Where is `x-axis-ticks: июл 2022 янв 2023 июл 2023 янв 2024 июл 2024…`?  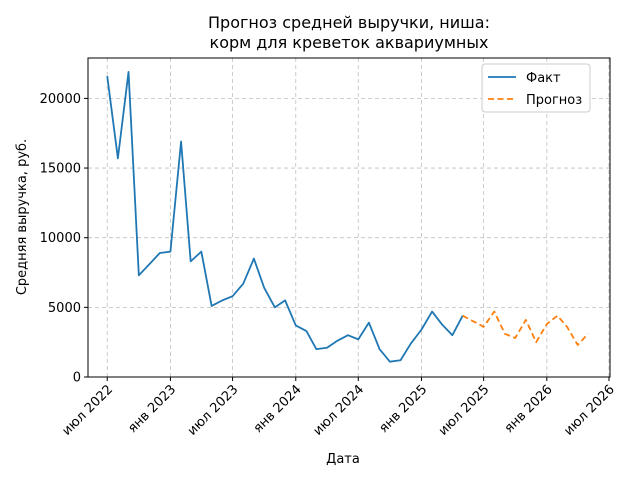
x-axis-ticks: июл 2022 янв 2023 июл 2023 янв 2024 июл 2024… is located at coordinates (339, 408).